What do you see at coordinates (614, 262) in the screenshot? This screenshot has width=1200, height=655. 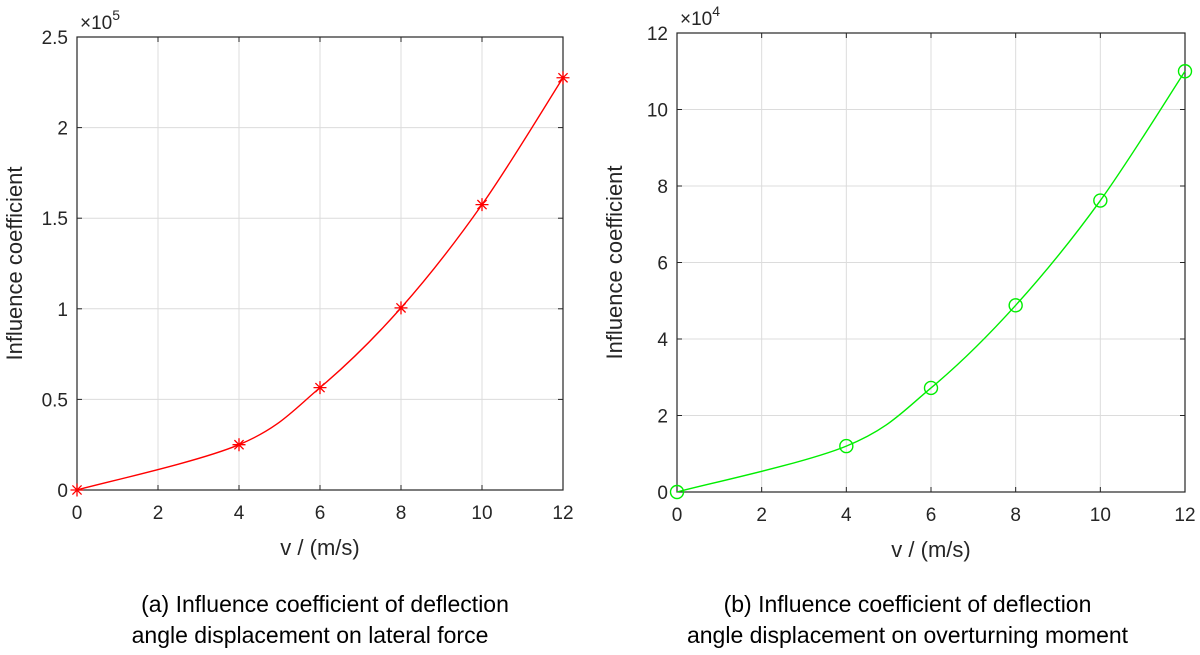 I see `y-axis-label-b: Influence coefficient` at bounding box center [614, 262].